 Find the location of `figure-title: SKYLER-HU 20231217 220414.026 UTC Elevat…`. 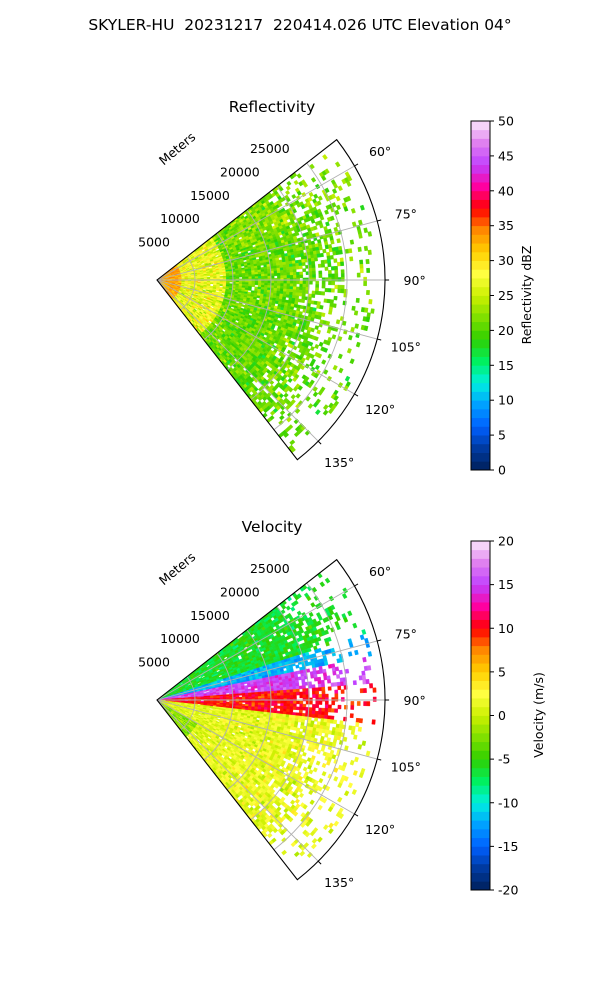

figure-title: SKYLER-HU 20231217 220414.026 UTC Elevat… is located at coordinates (300, 25).